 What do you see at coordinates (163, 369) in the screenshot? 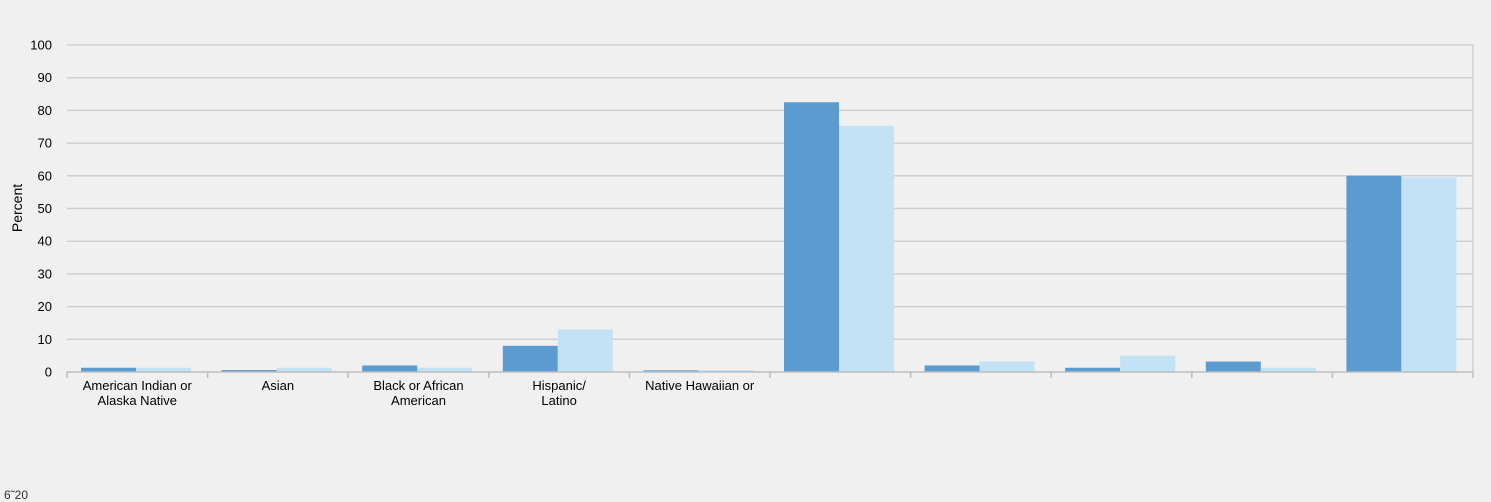
I see `bar-series2-cat1` at bounding box center [163, 369].